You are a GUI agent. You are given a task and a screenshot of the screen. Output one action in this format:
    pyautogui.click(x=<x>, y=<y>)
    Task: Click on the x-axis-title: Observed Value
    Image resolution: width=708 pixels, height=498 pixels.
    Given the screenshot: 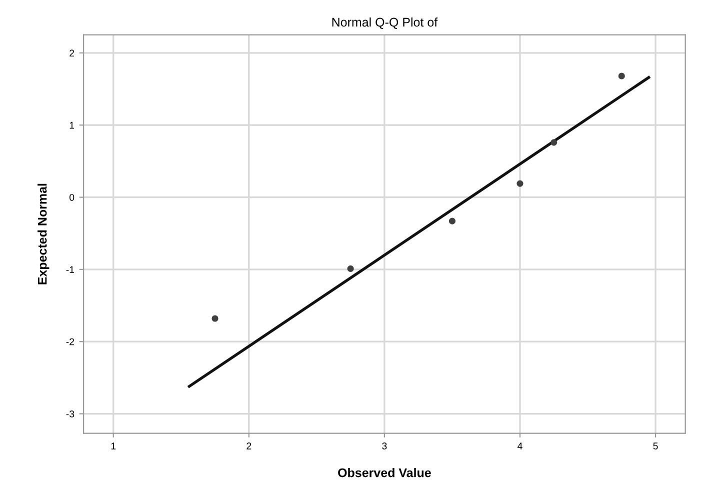 What is the action you would take?
    pyautogui.click(x=384, y=473)
    